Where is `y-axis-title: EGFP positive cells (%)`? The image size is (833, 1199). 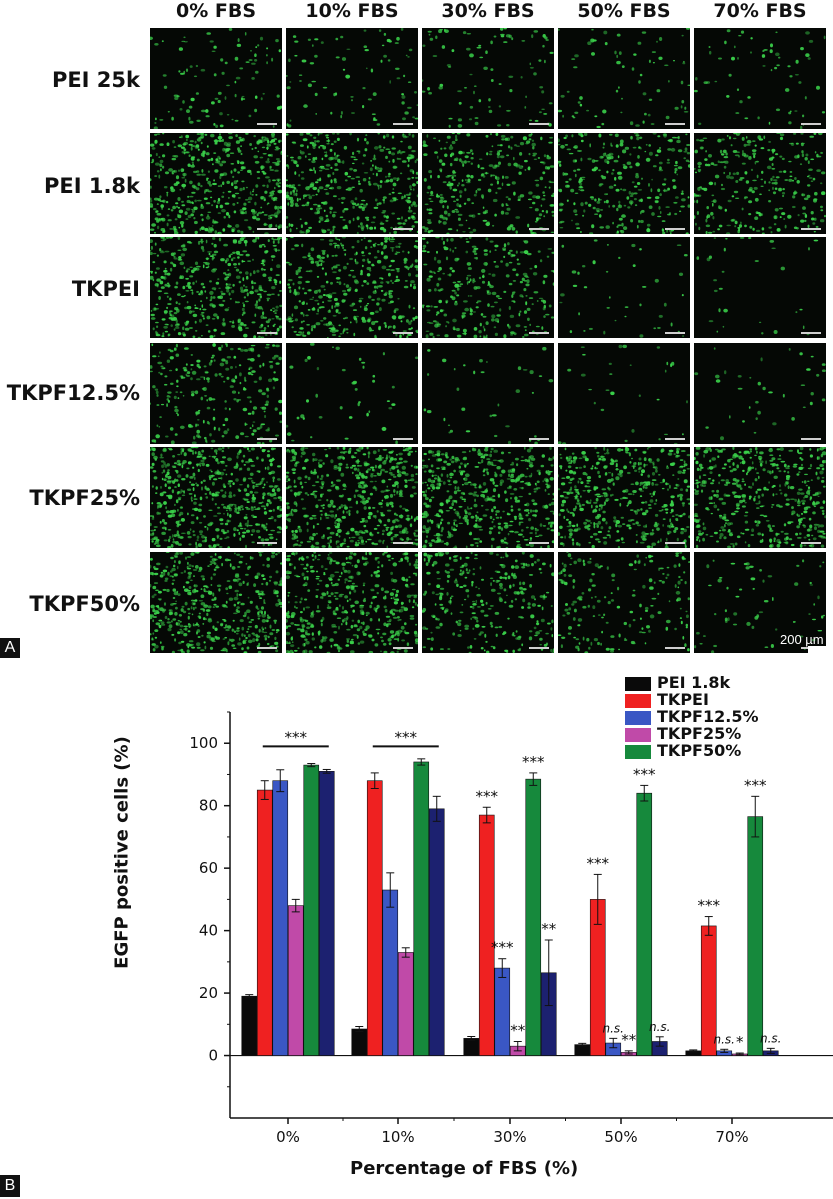
y-axis-title: EGFP positive cells (%) is located at coordinates (122, 852).